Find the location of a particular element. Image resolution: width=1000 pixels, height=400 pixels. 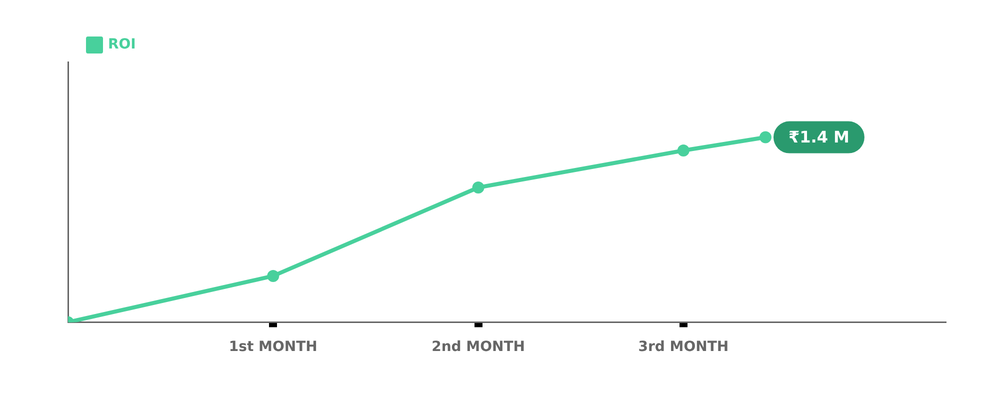

legend-label: ROI is located at coordinates (122, 44).